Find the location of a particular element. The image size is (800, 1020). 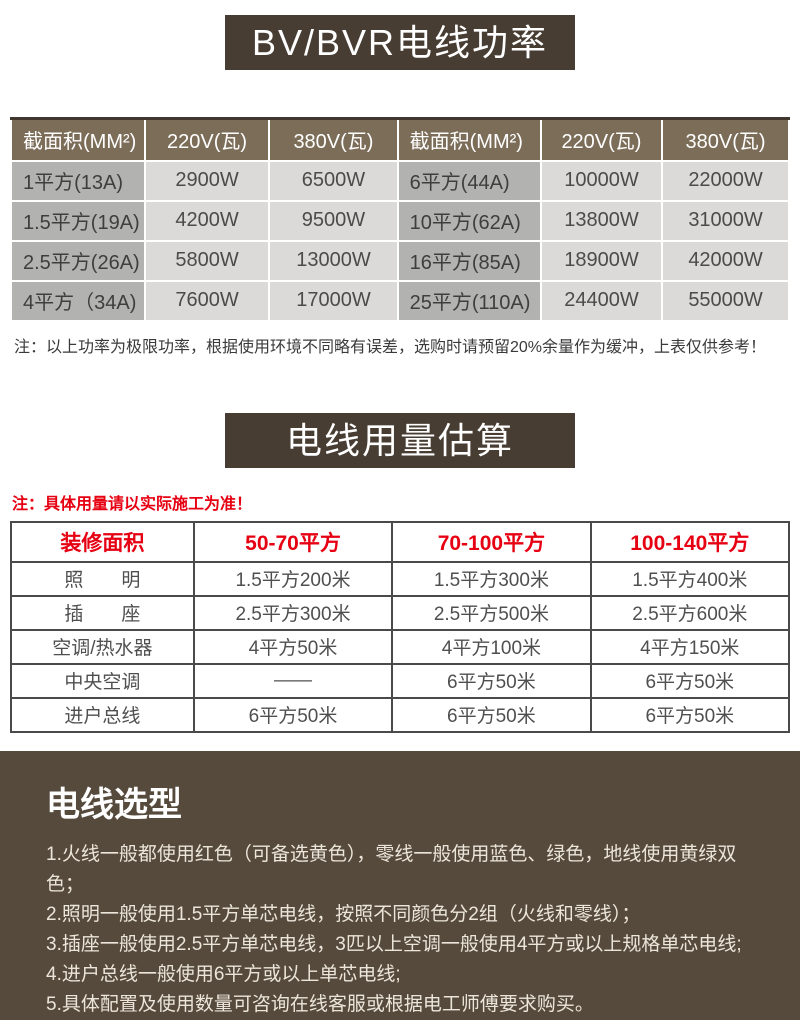

selection-title: 电线选型 is located at coordinates (114, 804).